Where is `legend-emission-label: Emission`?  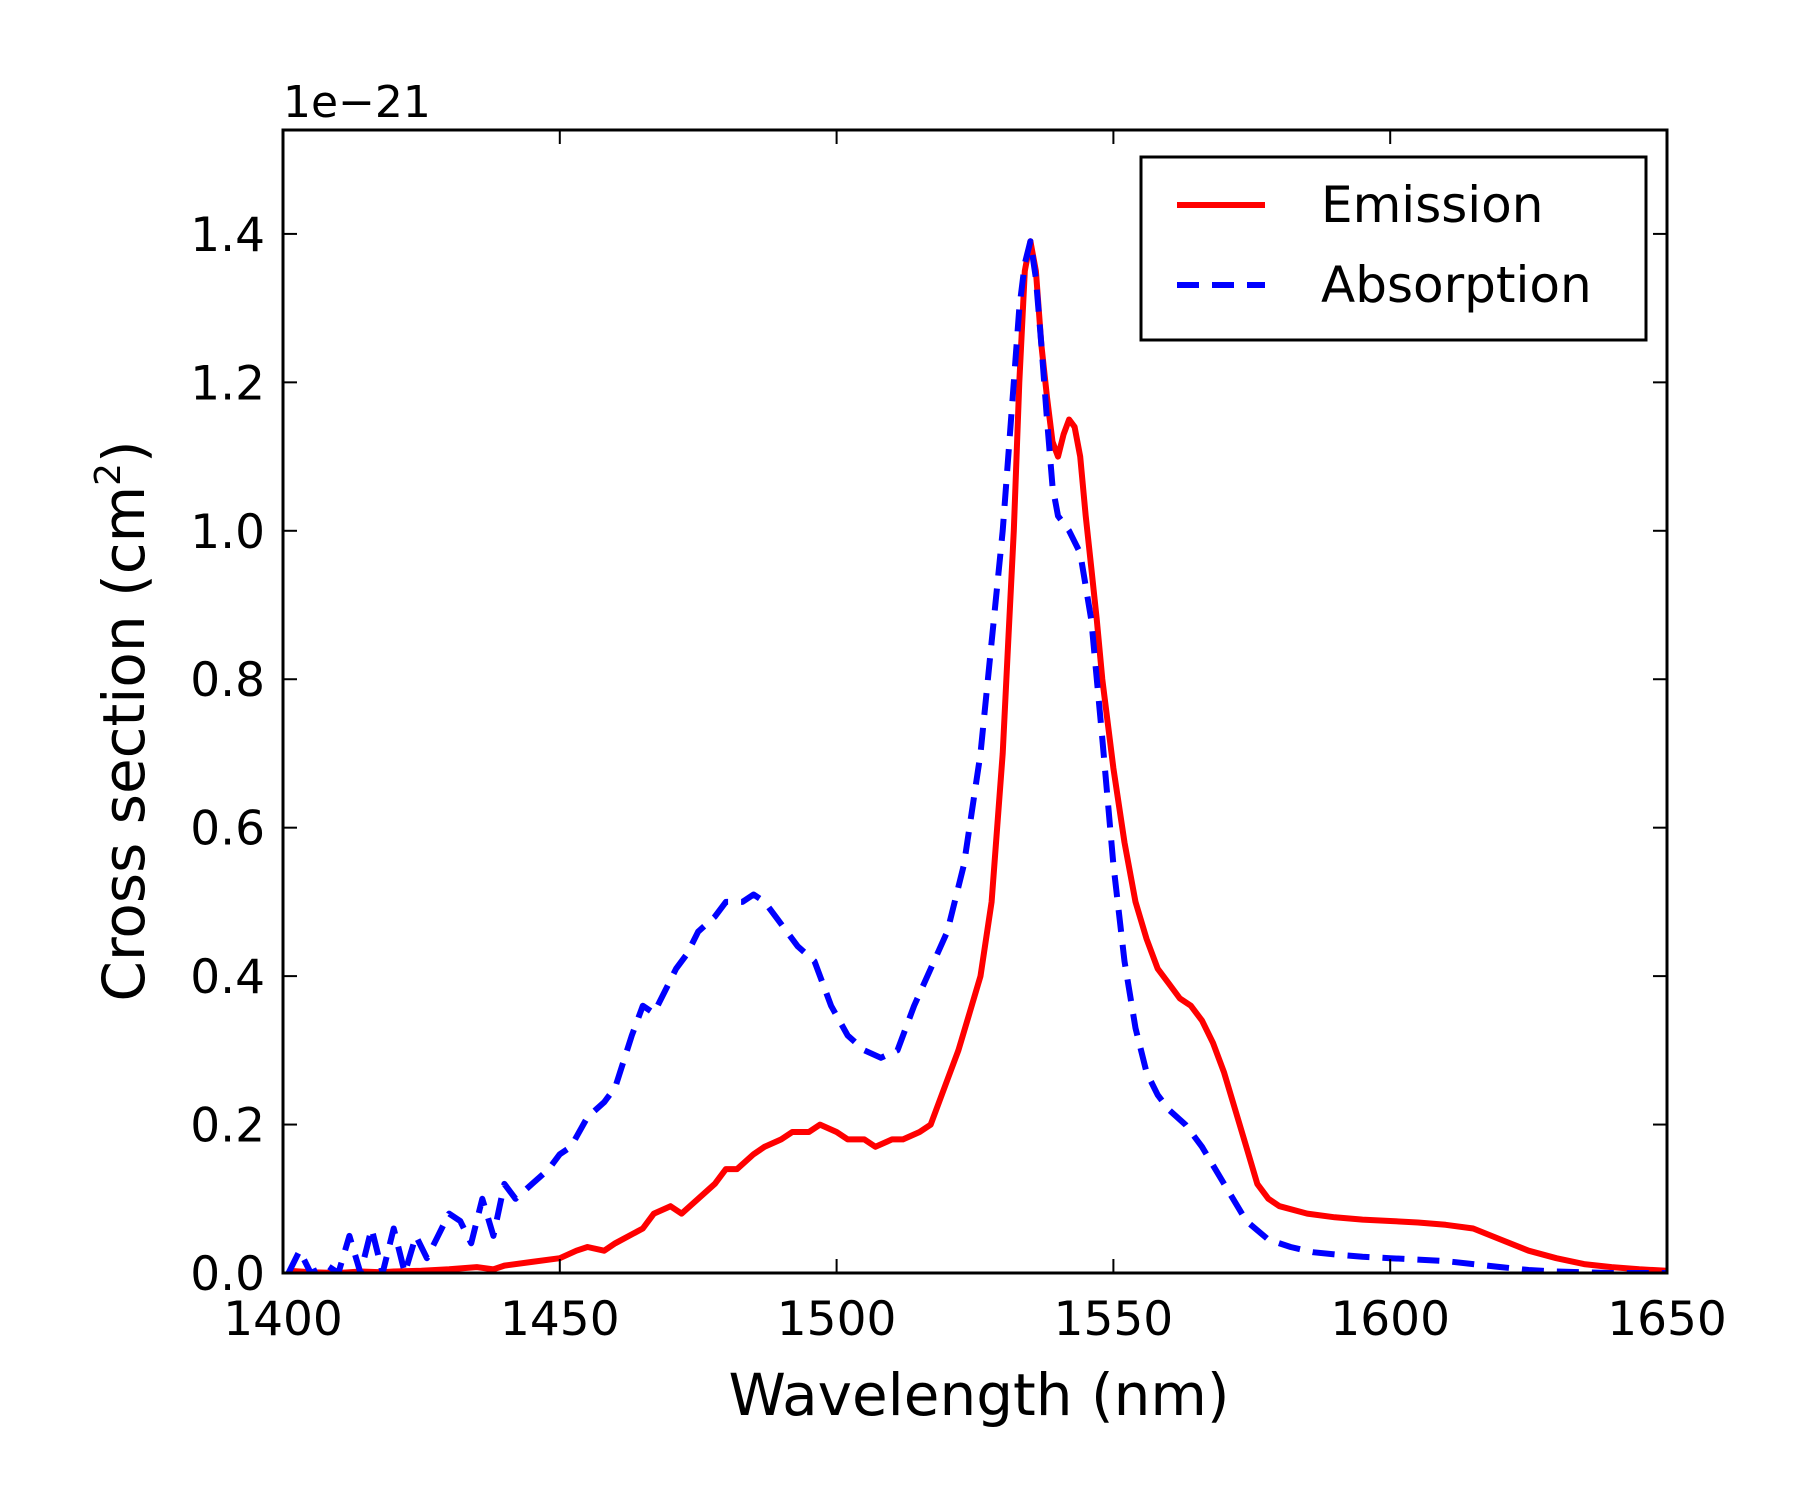
legend-emission-label: Emission is located at coordinates (1432, 205).